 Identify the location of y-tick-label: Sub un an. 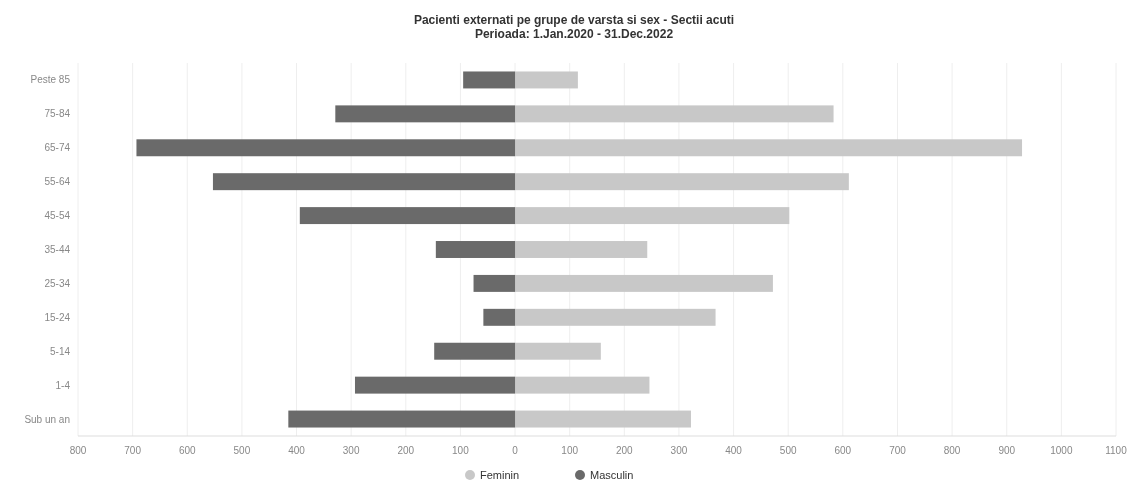
(47, 419).